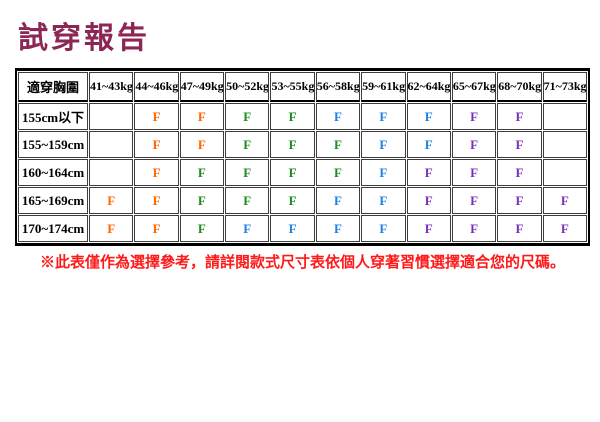 Image resolution: width=600 pixels, height=422 pixels. I want to click on table-row: 170~174cm F F F F F F F F F F F, so click(302, 228).